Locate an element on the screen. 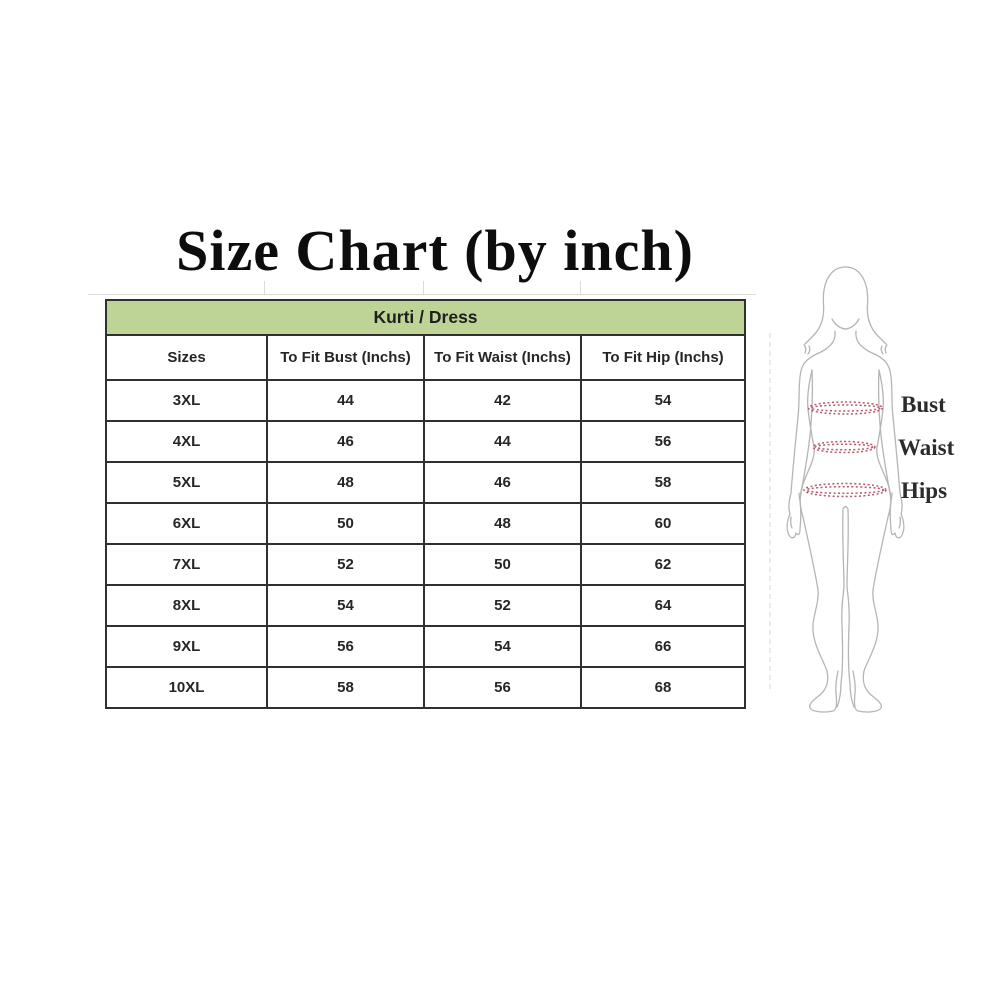 The height and width of the screenshot is (1000, 1000). bust-label: Bust is located at coordinates (923, 404).